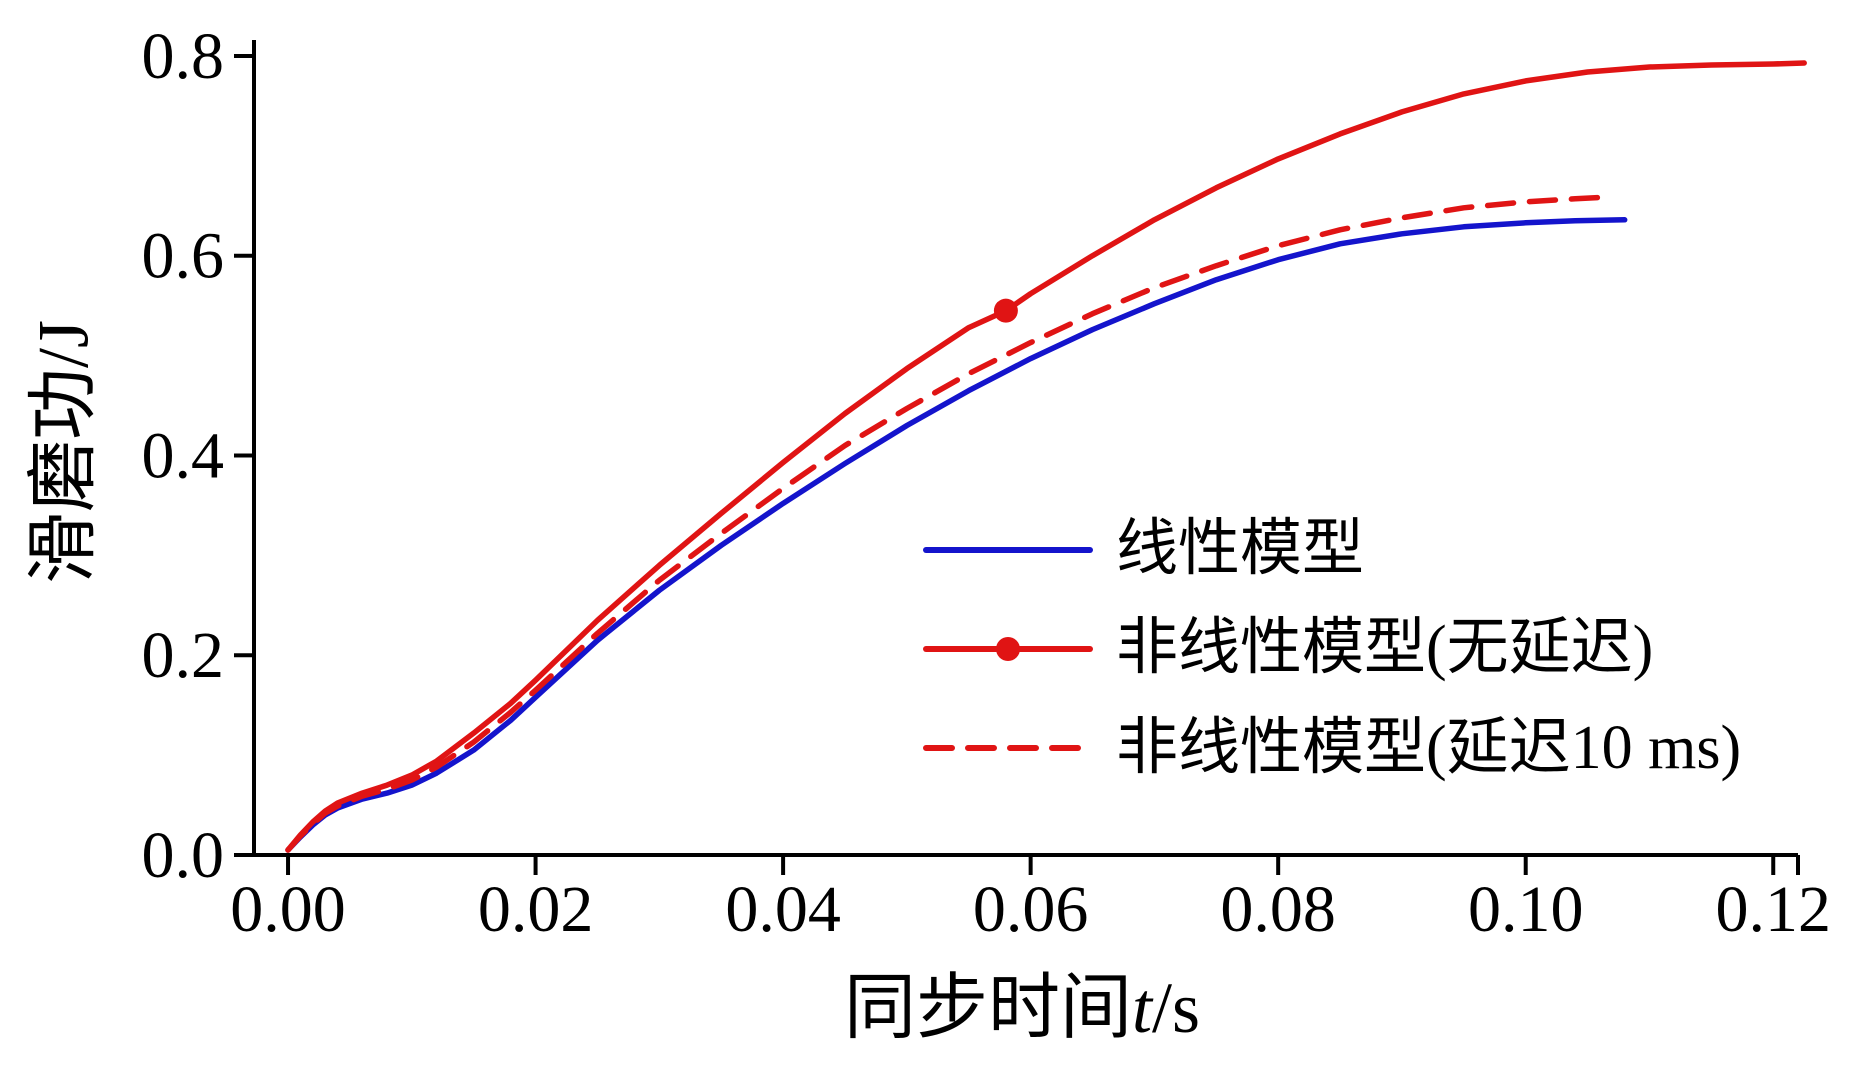 Image resolution: width=1870 pixels, height=1082 pixels. Describe the element at coordinates (63, 452) in the screenshot. I see `y-axis-label: 滑磨功/J` at that location.